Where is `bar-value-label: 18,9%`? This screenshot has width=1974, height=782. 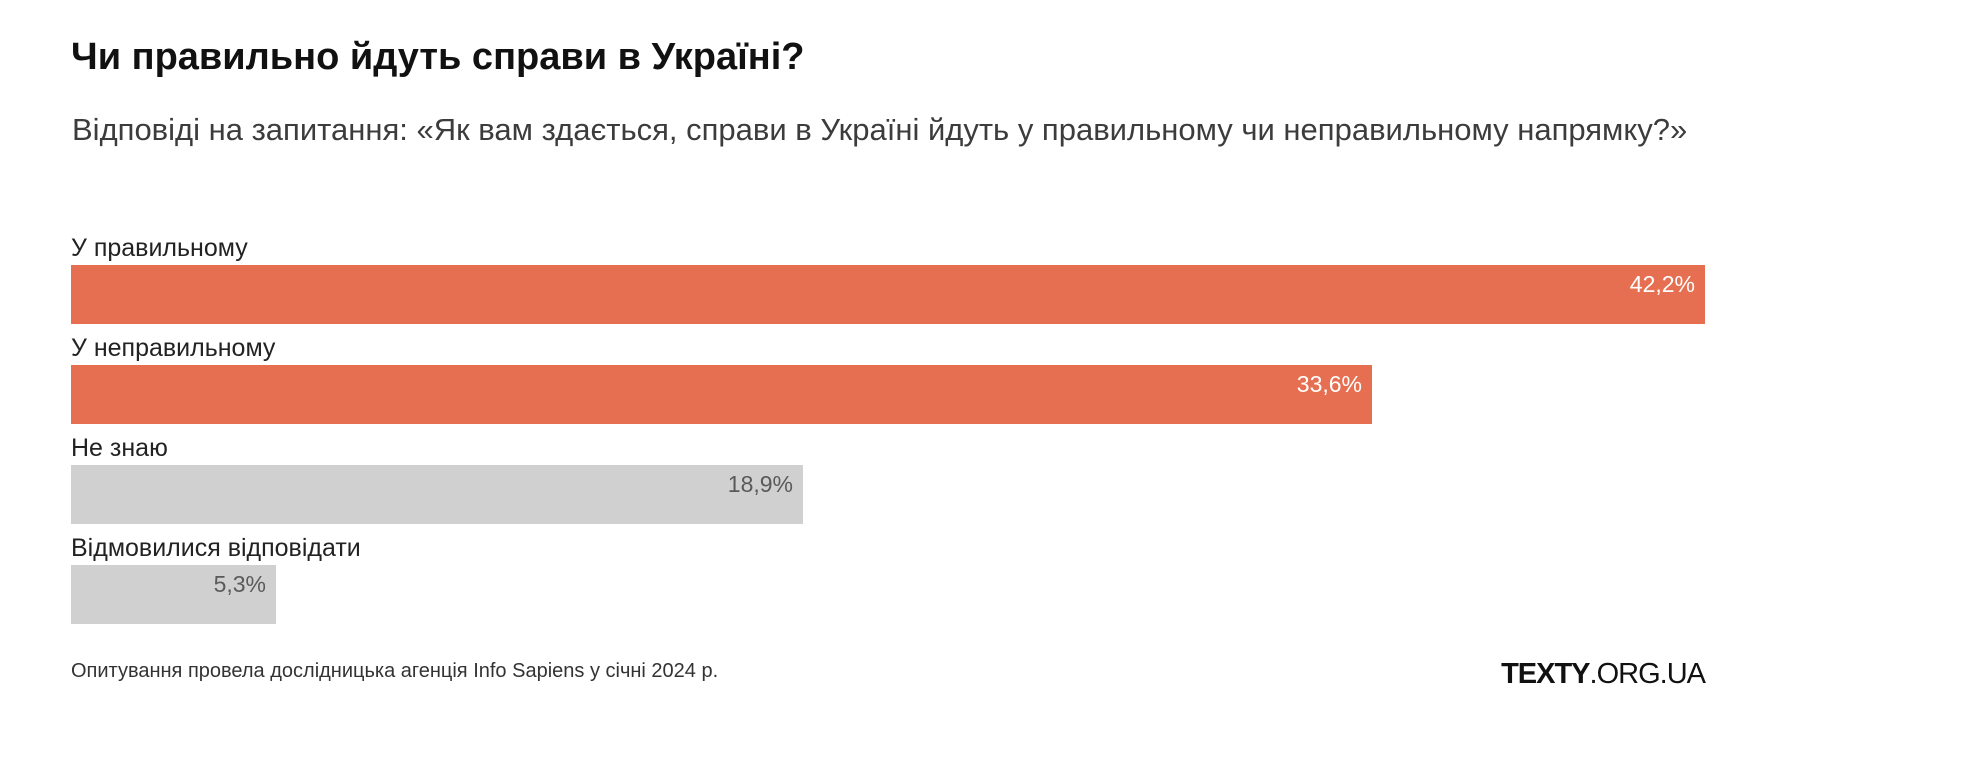 bar-value-label: 18,9% is located at coordinates (760, 484).